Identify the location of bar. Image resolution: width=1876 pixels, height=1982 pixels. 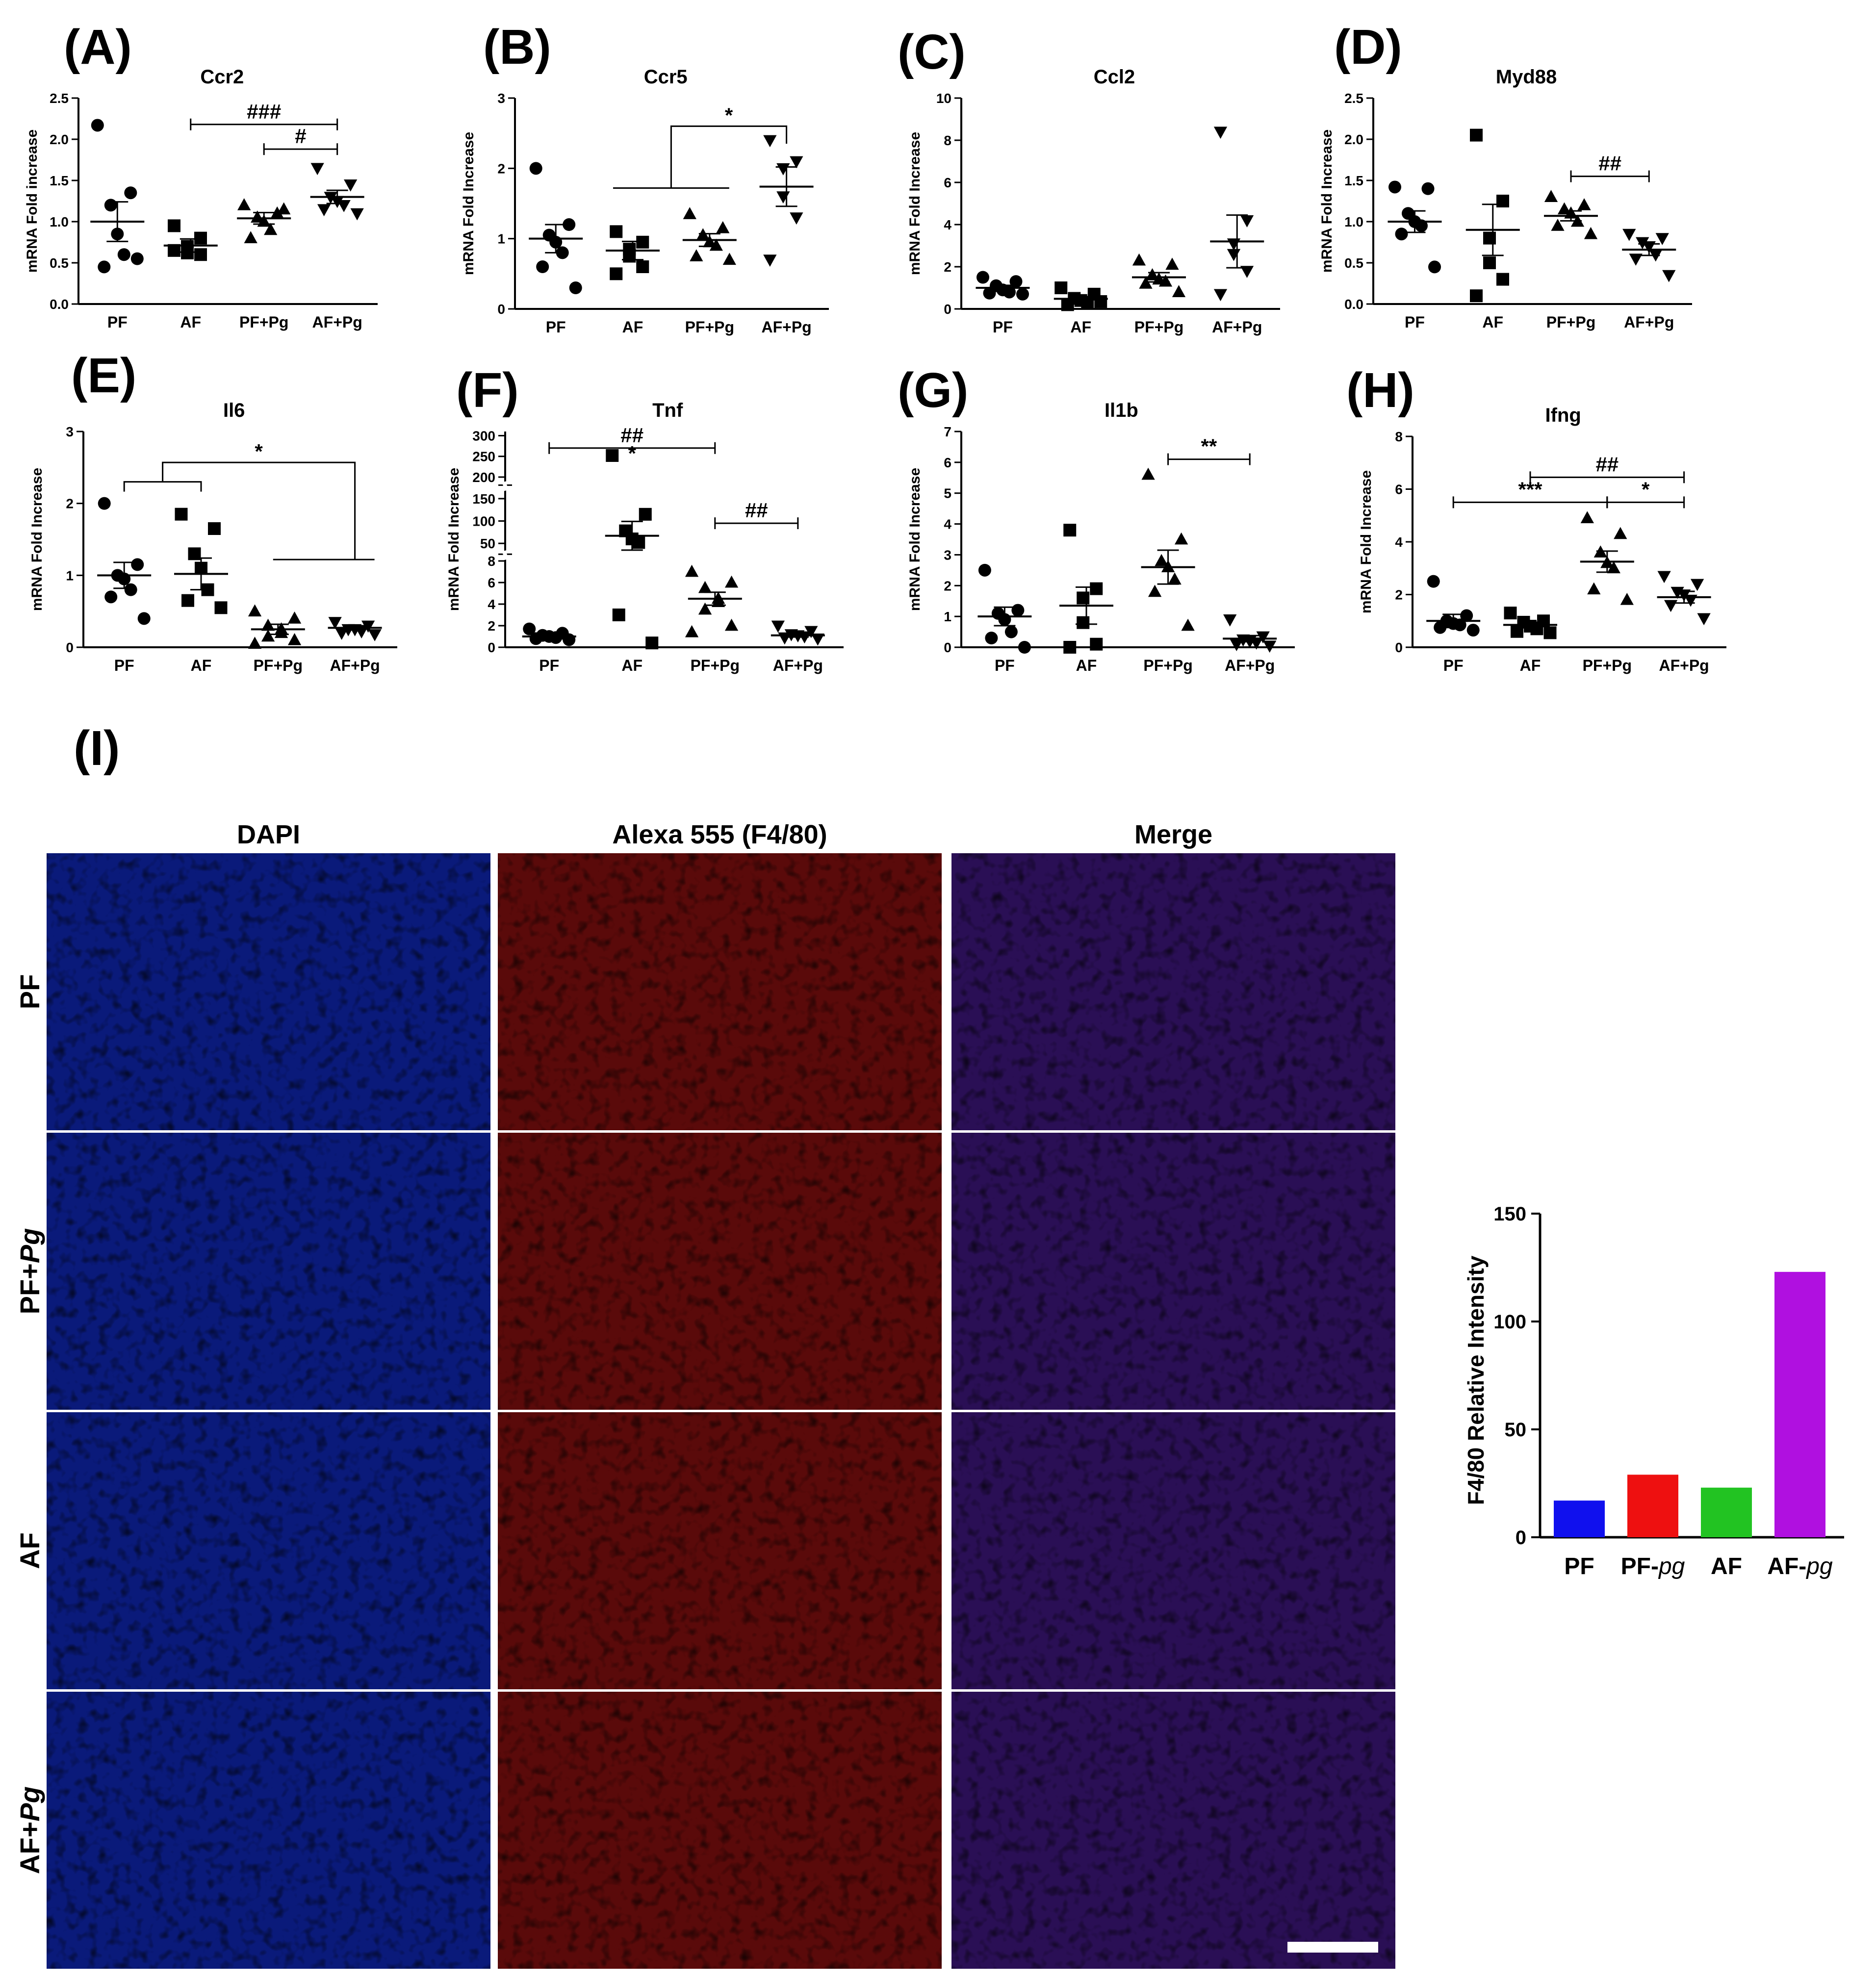
(1653, 1505).